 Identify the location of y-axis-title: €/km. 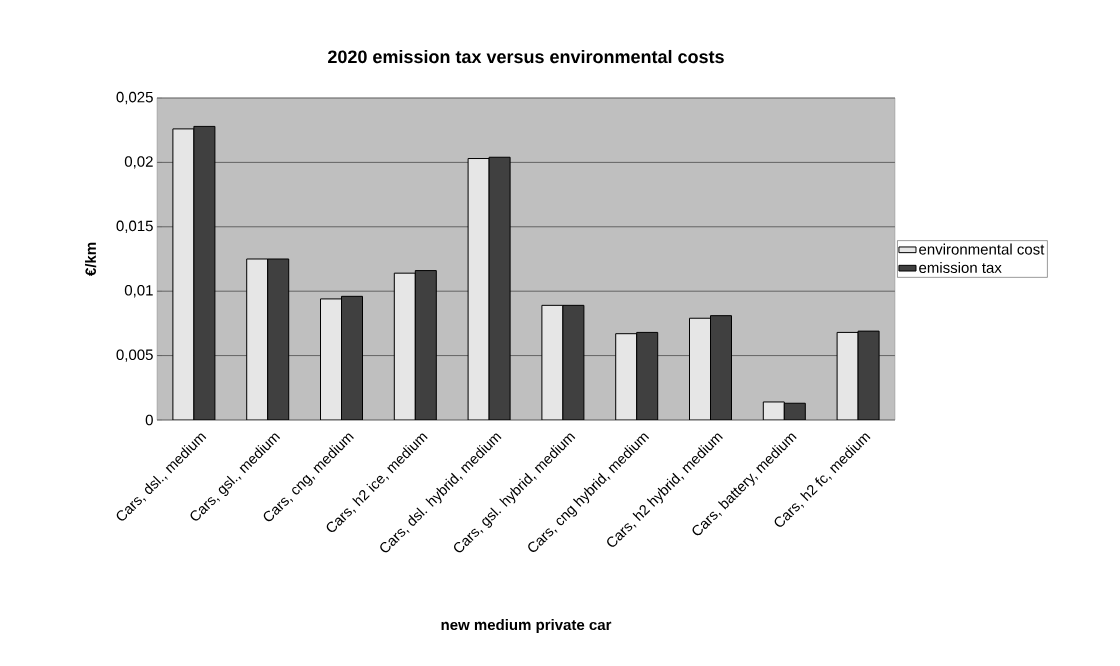
(91, 259).